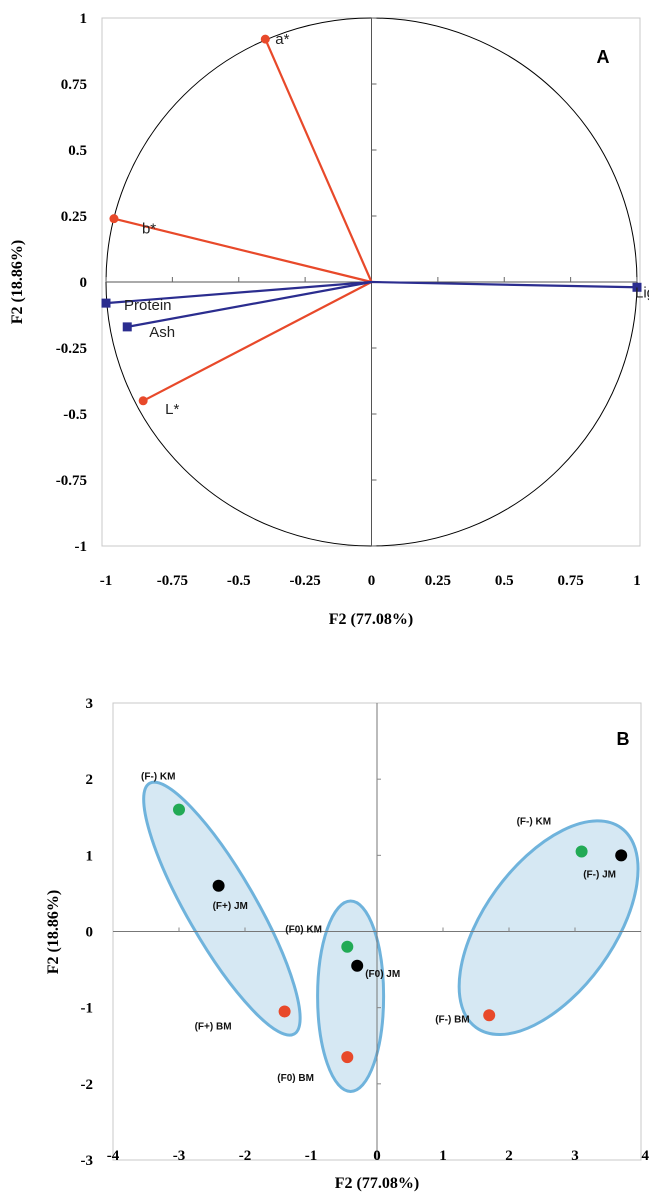 The height and width of the screenshot is (1195, 649). Describe the element at coordinates (90, 780) in the screenshot. I see `panel-b-y-tick-label: 2` at that location.